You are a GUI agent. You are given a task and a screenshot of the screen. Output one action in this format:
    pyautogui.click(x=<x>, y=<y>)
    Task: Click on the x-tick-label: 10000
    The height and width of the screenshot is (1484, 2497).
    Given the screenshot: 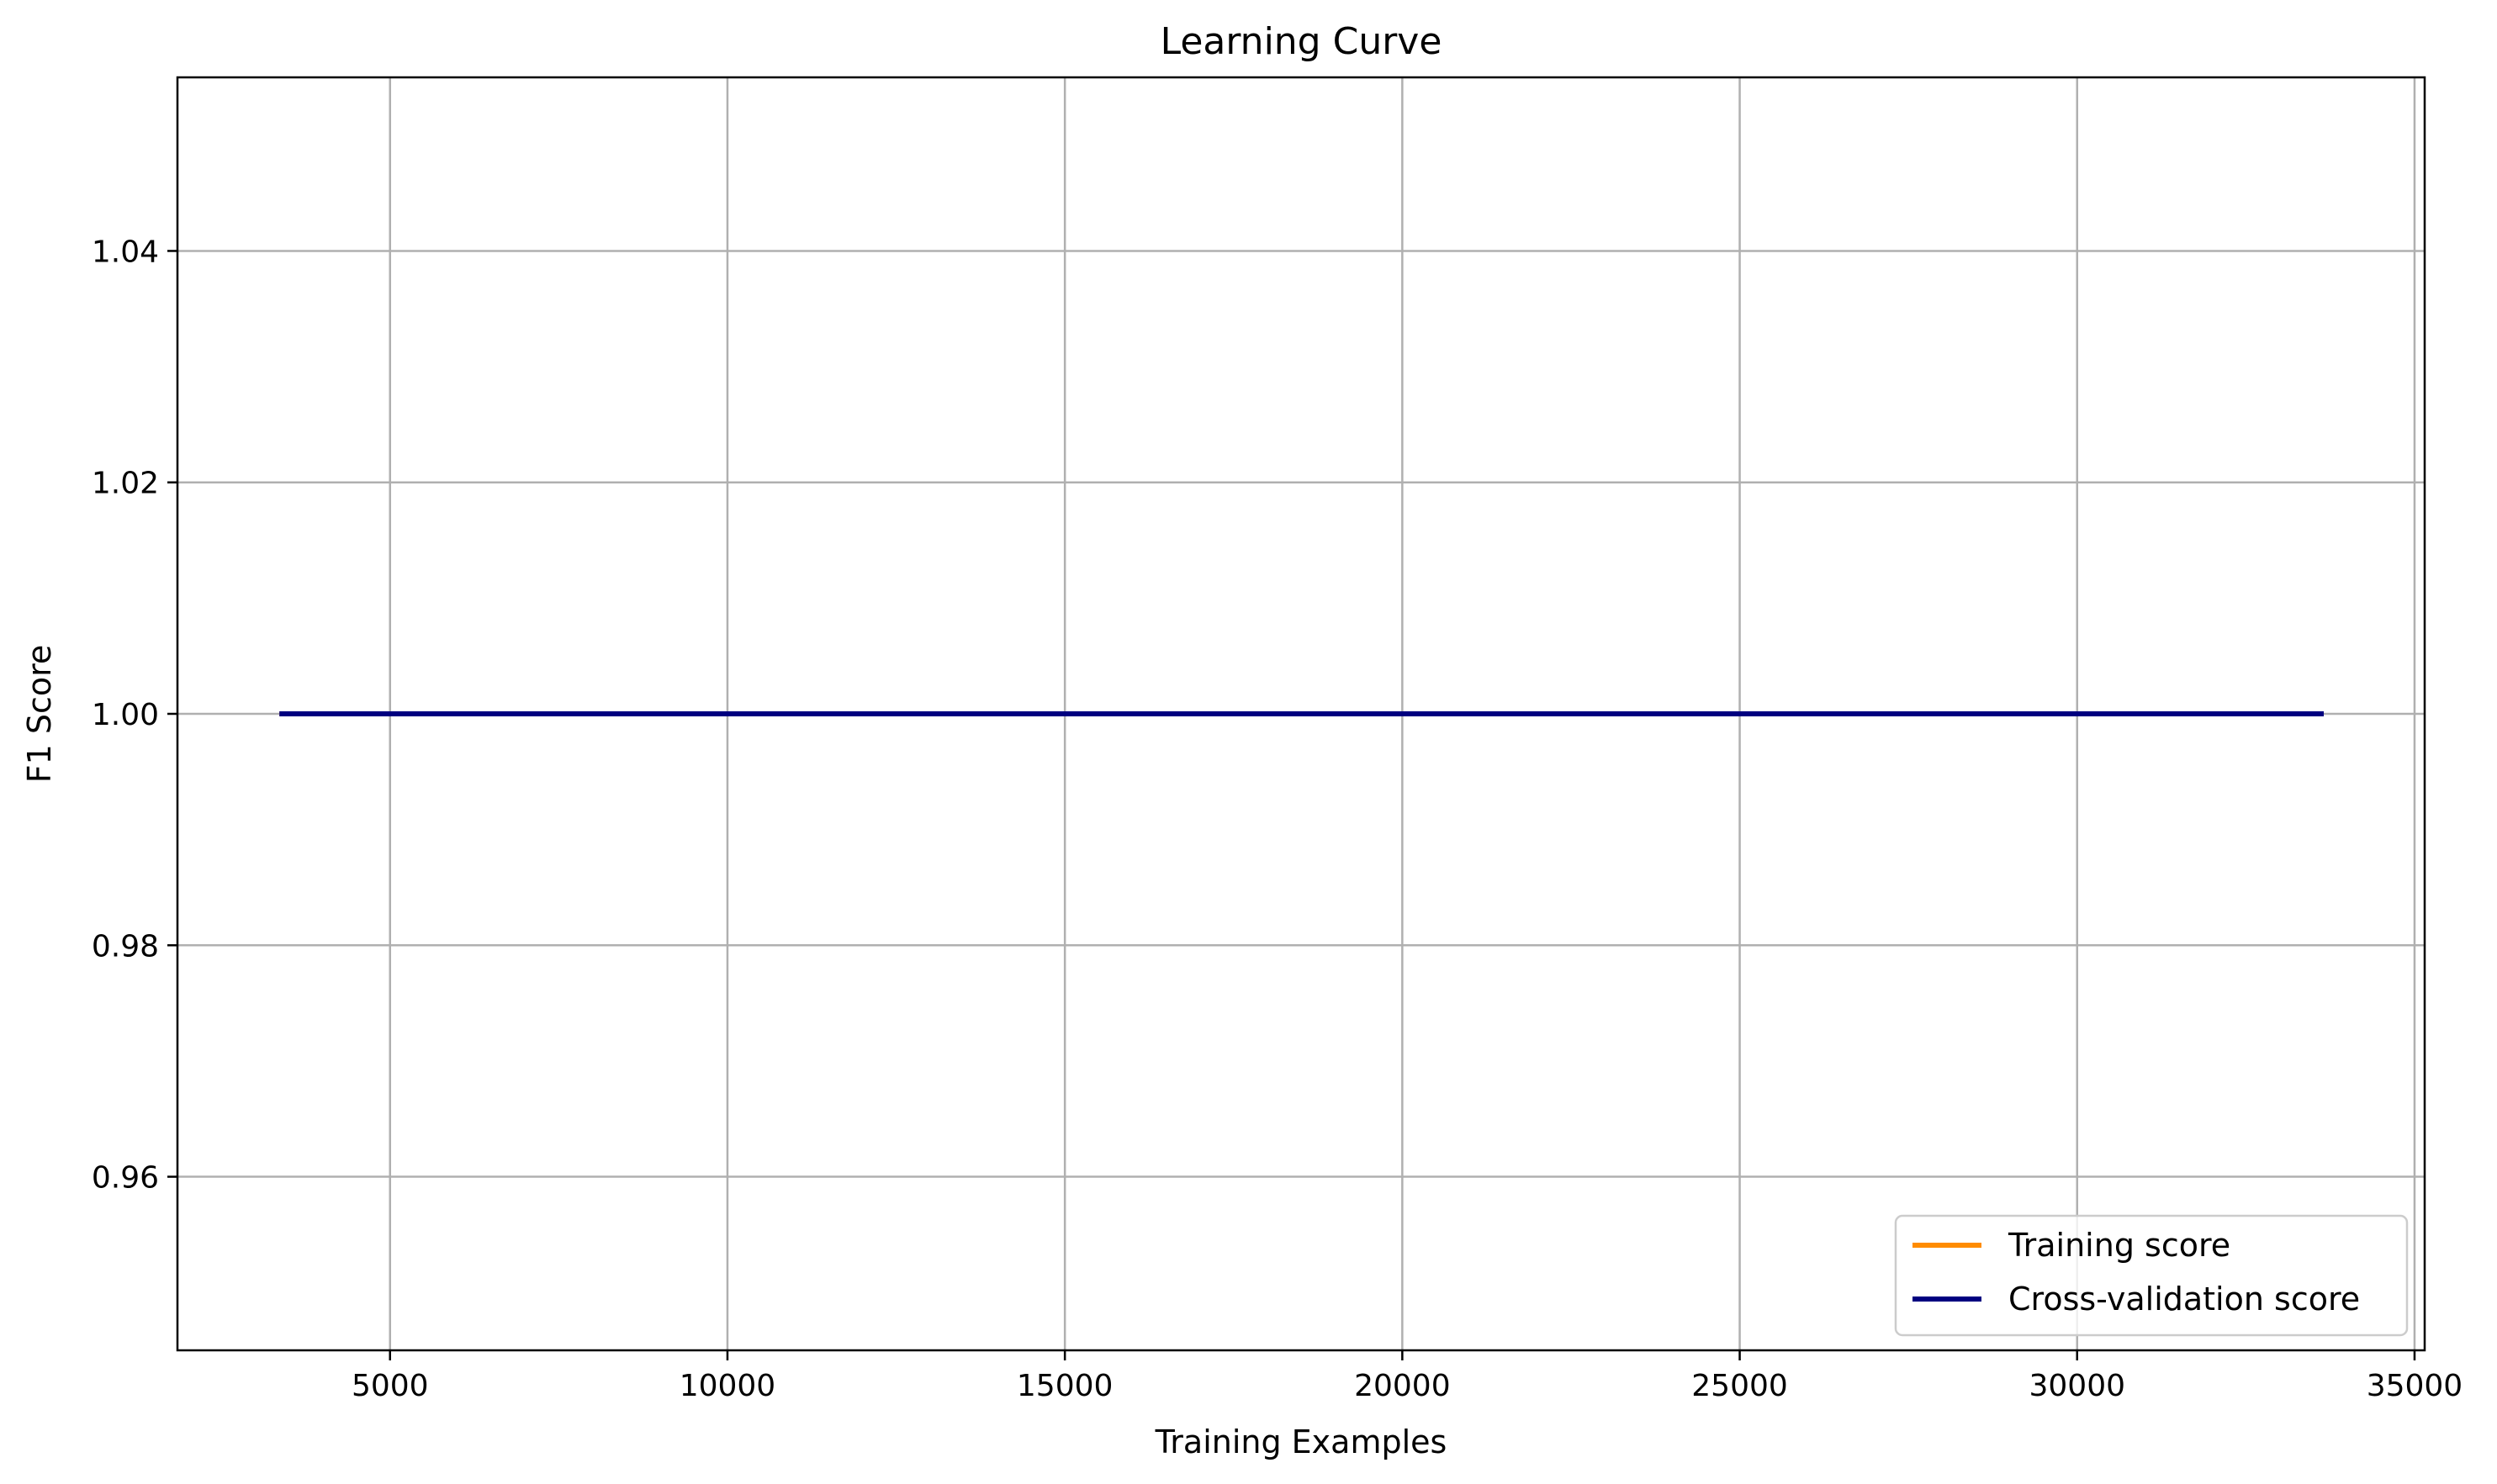 What is the action you would take?
    pyautogui.click(x=728, y=1386)
    